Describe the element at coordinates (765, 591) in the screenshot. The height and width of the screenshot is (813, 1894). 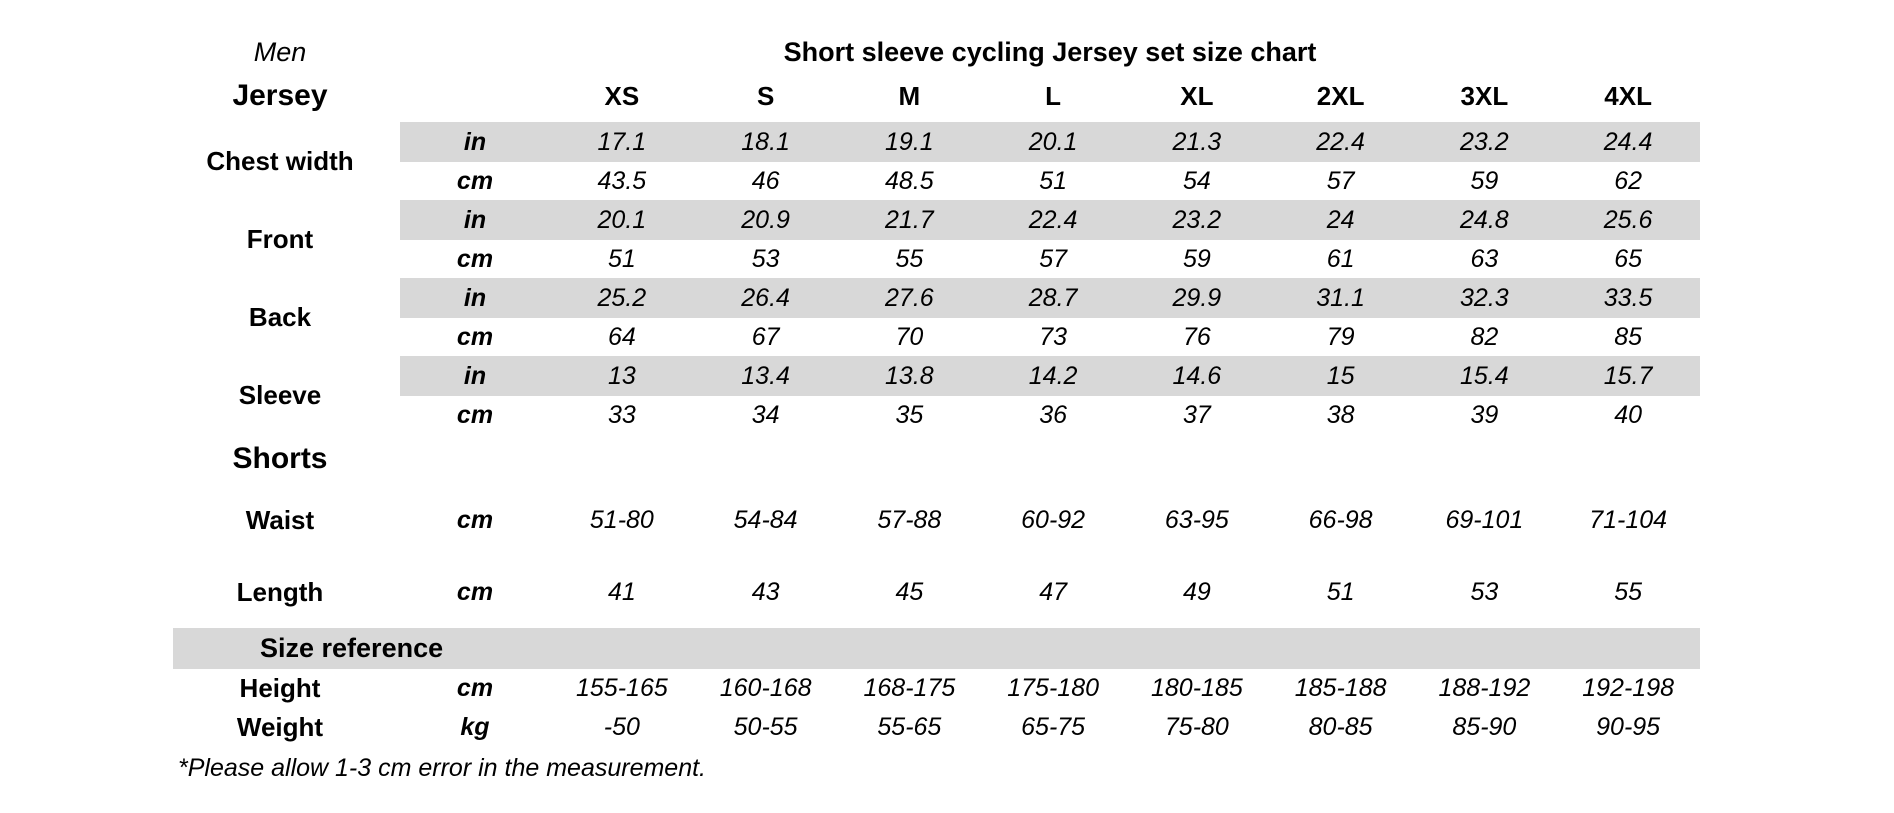
I see `value-cell: 43` at that location.